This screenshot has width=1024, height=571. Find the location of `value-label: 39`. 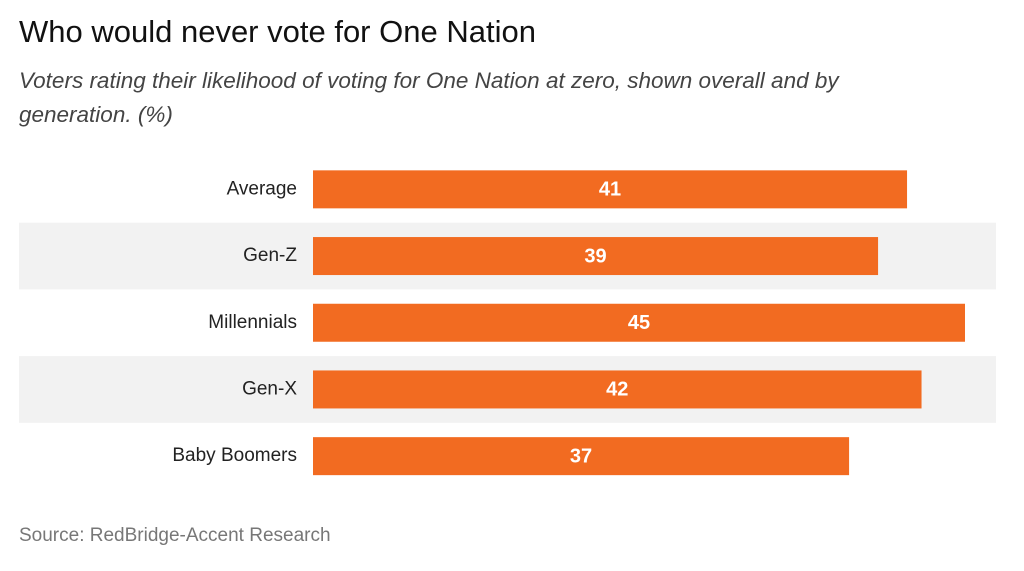

value-label: 39 is located at coordinates (595, 256).